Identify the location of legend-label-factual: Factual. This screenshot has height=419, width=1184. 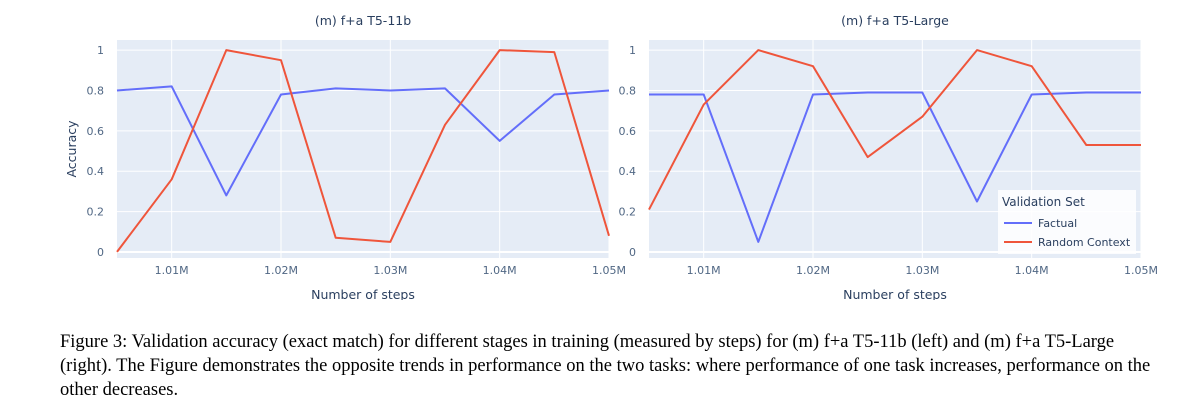
(1057, 223).